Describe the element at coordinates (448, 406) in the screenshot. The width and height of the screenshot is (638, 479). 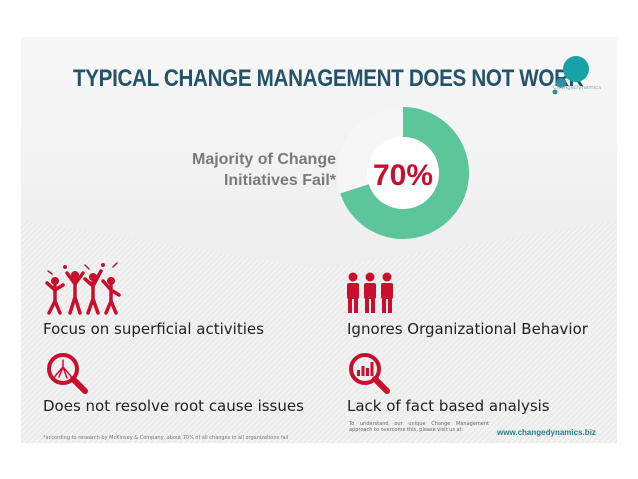
I see `item-label-fact-analysis: Lack of fact based analysis` at that location.